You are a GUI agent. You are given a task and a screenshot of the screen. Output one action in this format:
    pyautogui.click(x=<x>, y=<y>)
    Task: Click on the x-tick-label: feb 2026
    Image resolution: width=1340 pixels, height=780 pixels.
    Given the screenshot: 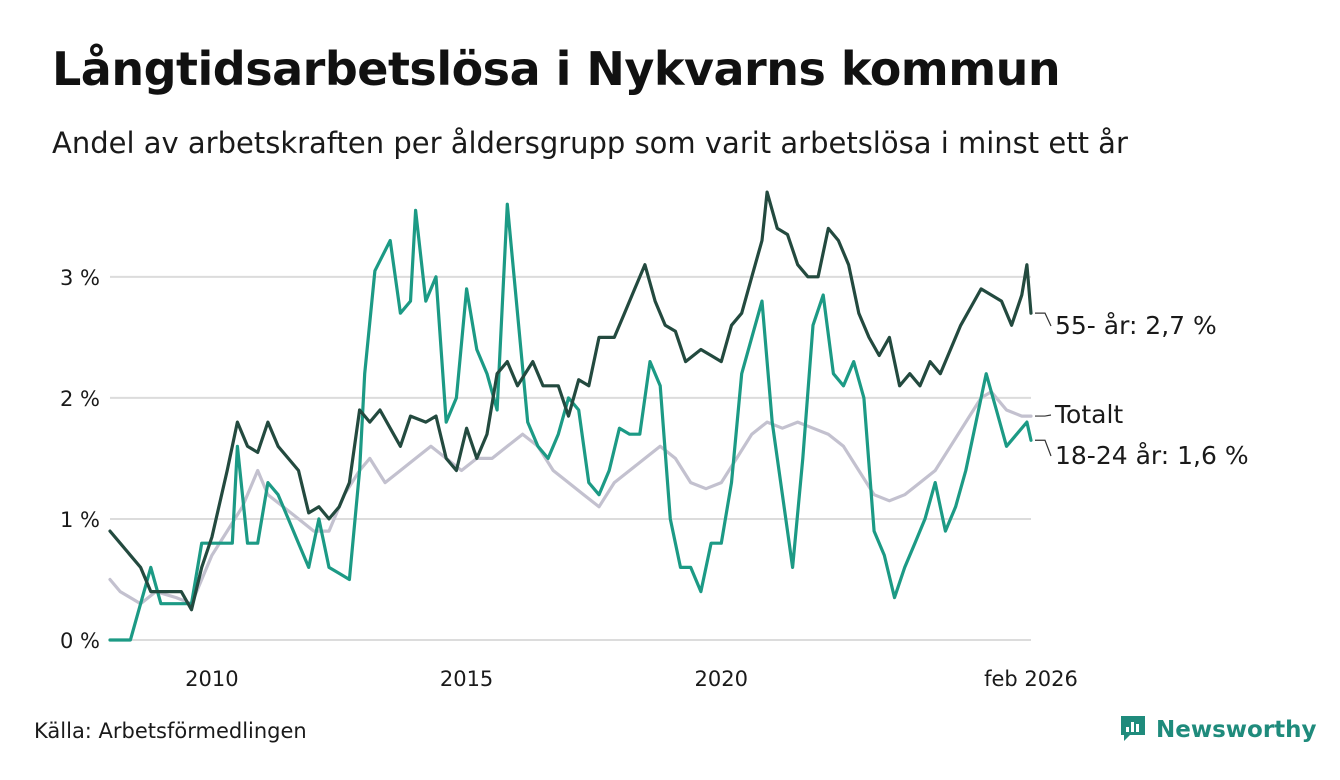 What is the action you would take?
    pyautogui.click(x=1031, y=679)
    